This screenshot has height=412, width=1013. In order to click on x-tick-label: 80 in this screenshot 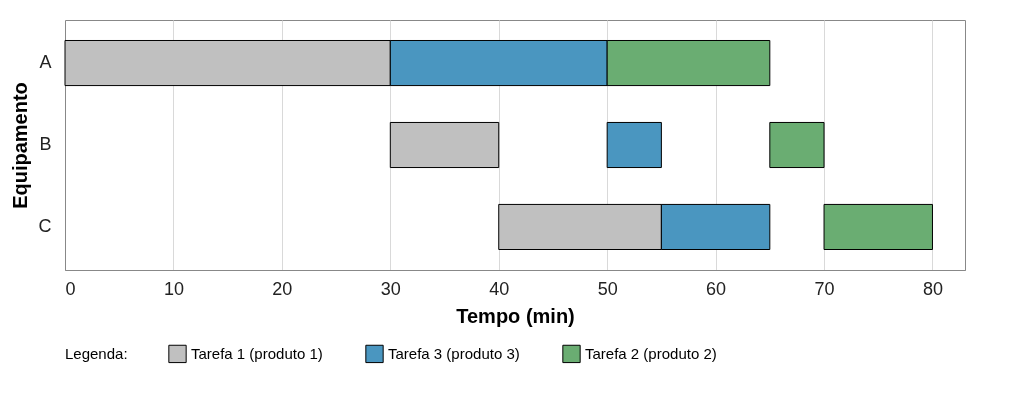, I will do `click(932, 288)`.